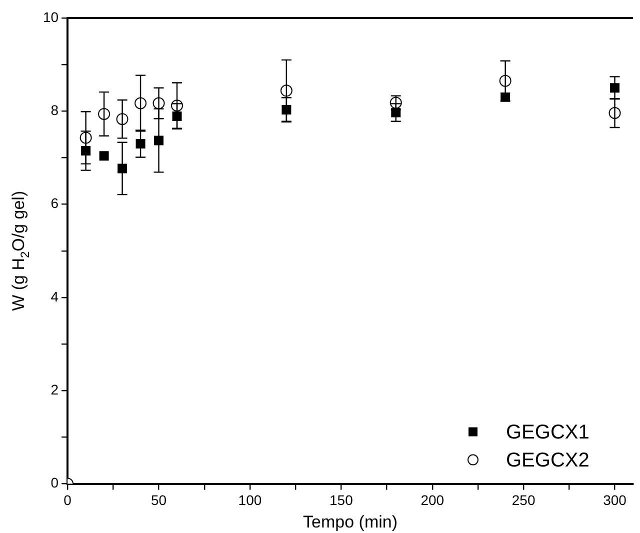  I want to click on x-tick-label: 150, so click(341, 500).